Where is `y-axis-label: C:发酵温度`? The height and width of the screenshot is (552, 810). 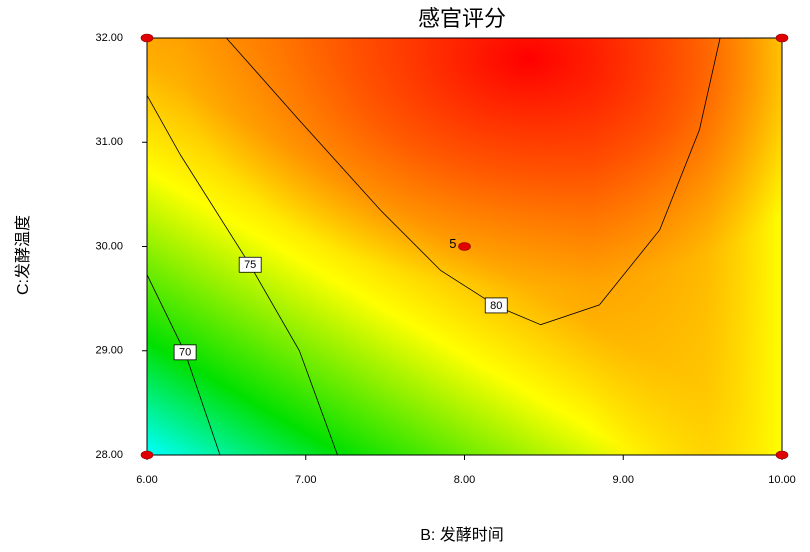 y-axis-label: C:发酵温度 is located at coordinates (23, 255).